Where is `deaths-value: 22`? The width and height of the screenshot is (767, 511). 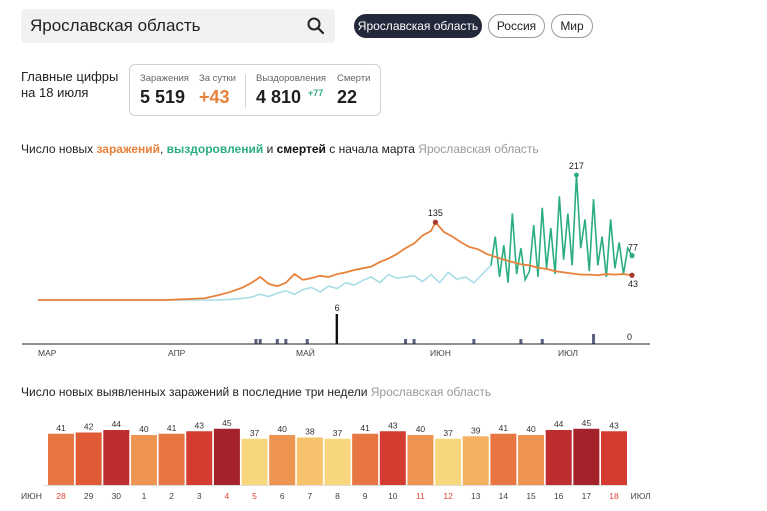 deaths-value: 22 is located at coordinates (347, 97).